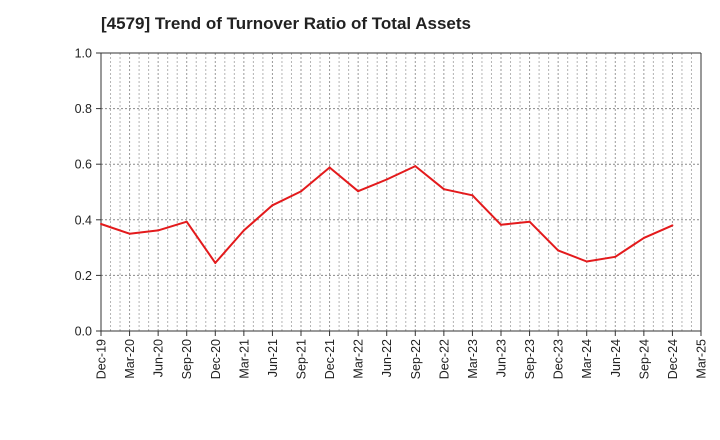  Describe the element at coordinates (644, 359) in the screenshot. I see `x-tick-label: Sep-24` at that location.